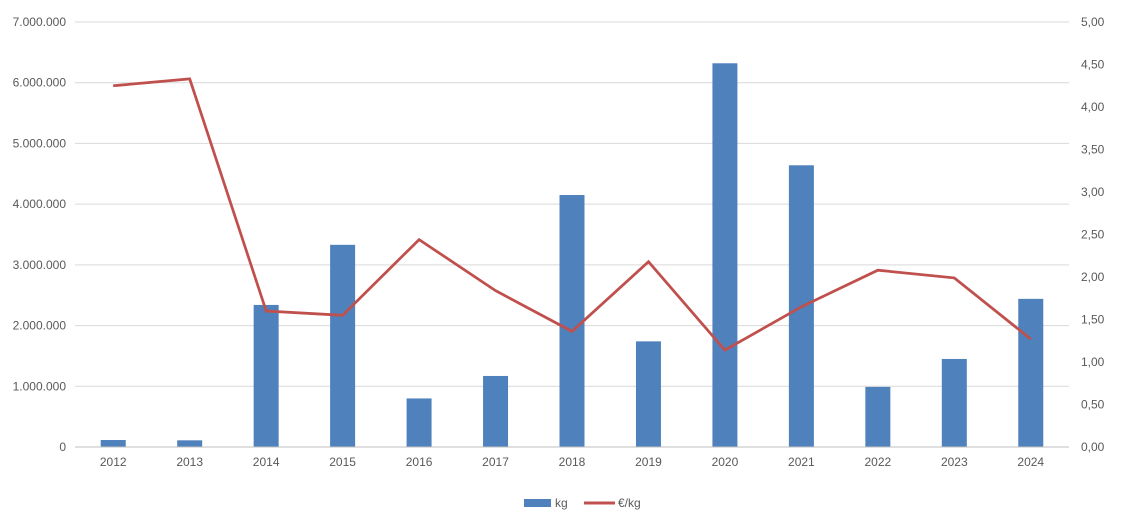 This screenshot has width=1145, height=525. What do you see at coordinates (801, 462) in the screenshot?
I see `x-axis-label-2021: 2021` at bounding box center [801, 462].